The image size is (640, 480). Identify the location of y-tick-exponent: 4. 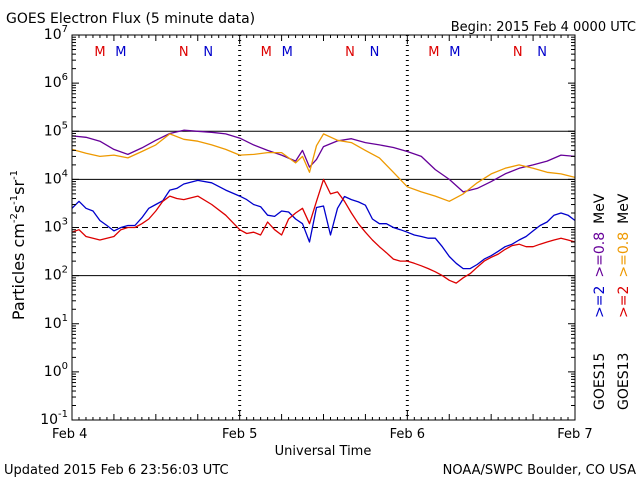
(65, 173).